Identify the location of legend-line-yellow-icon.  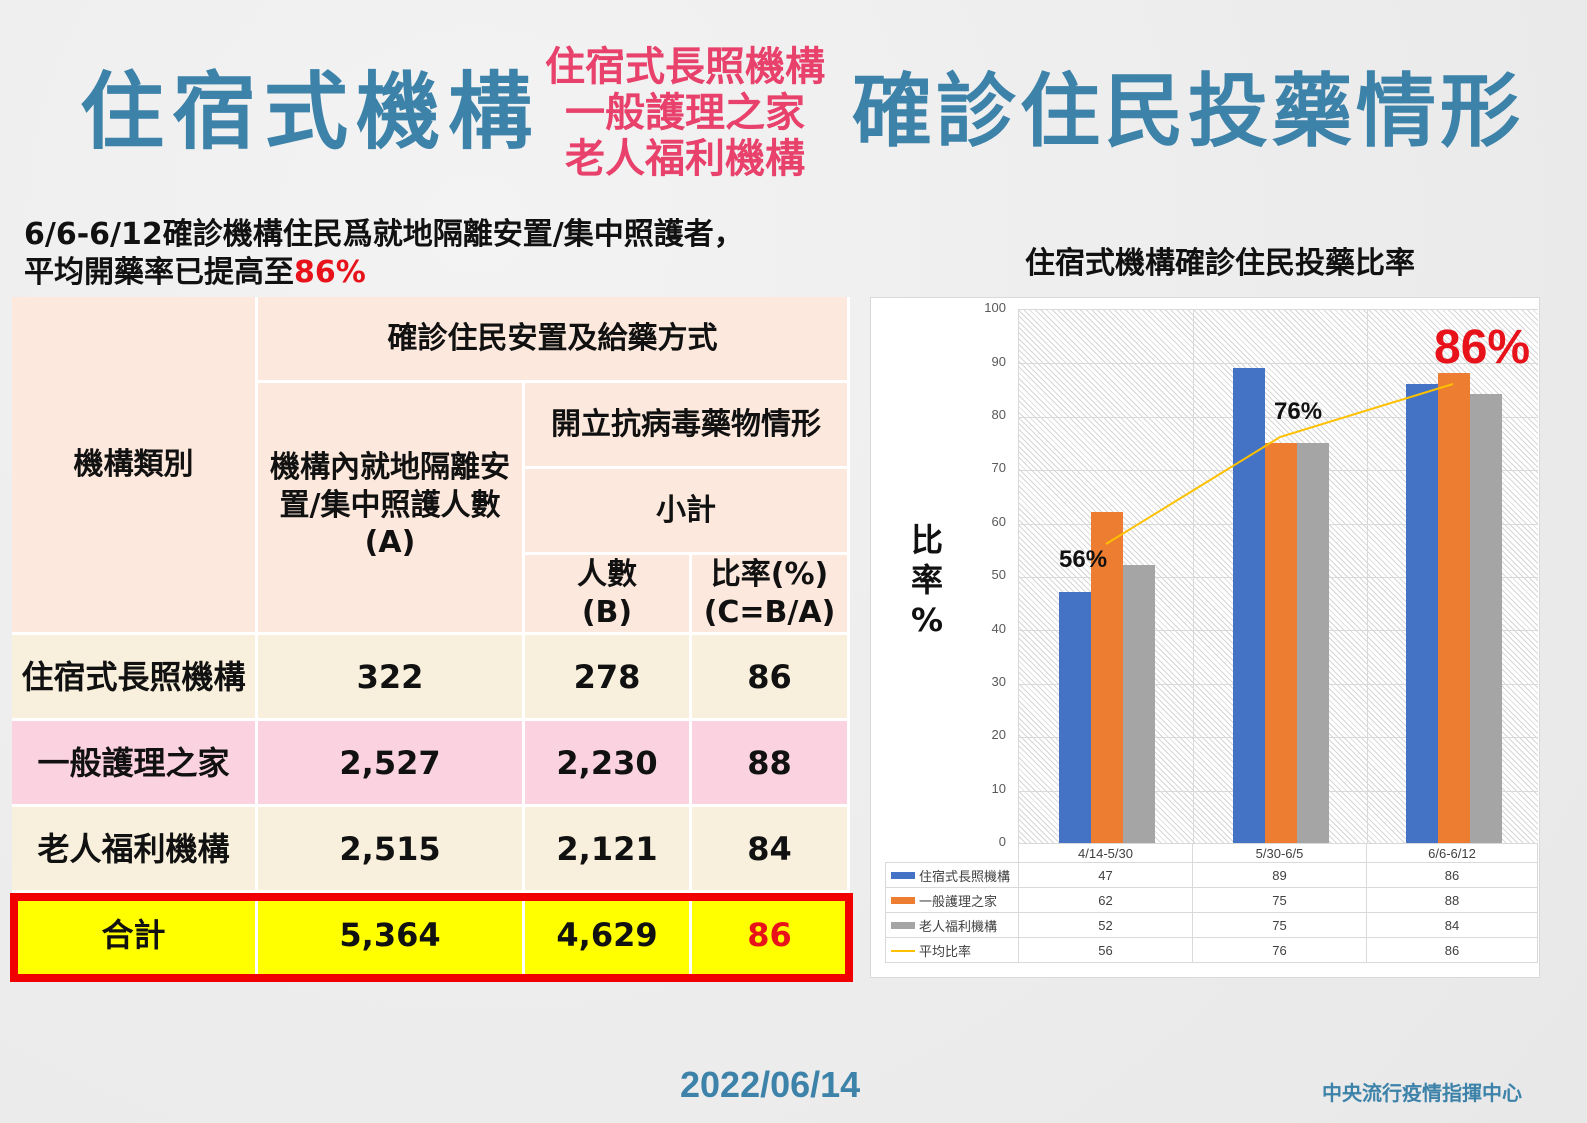
(903, 950).